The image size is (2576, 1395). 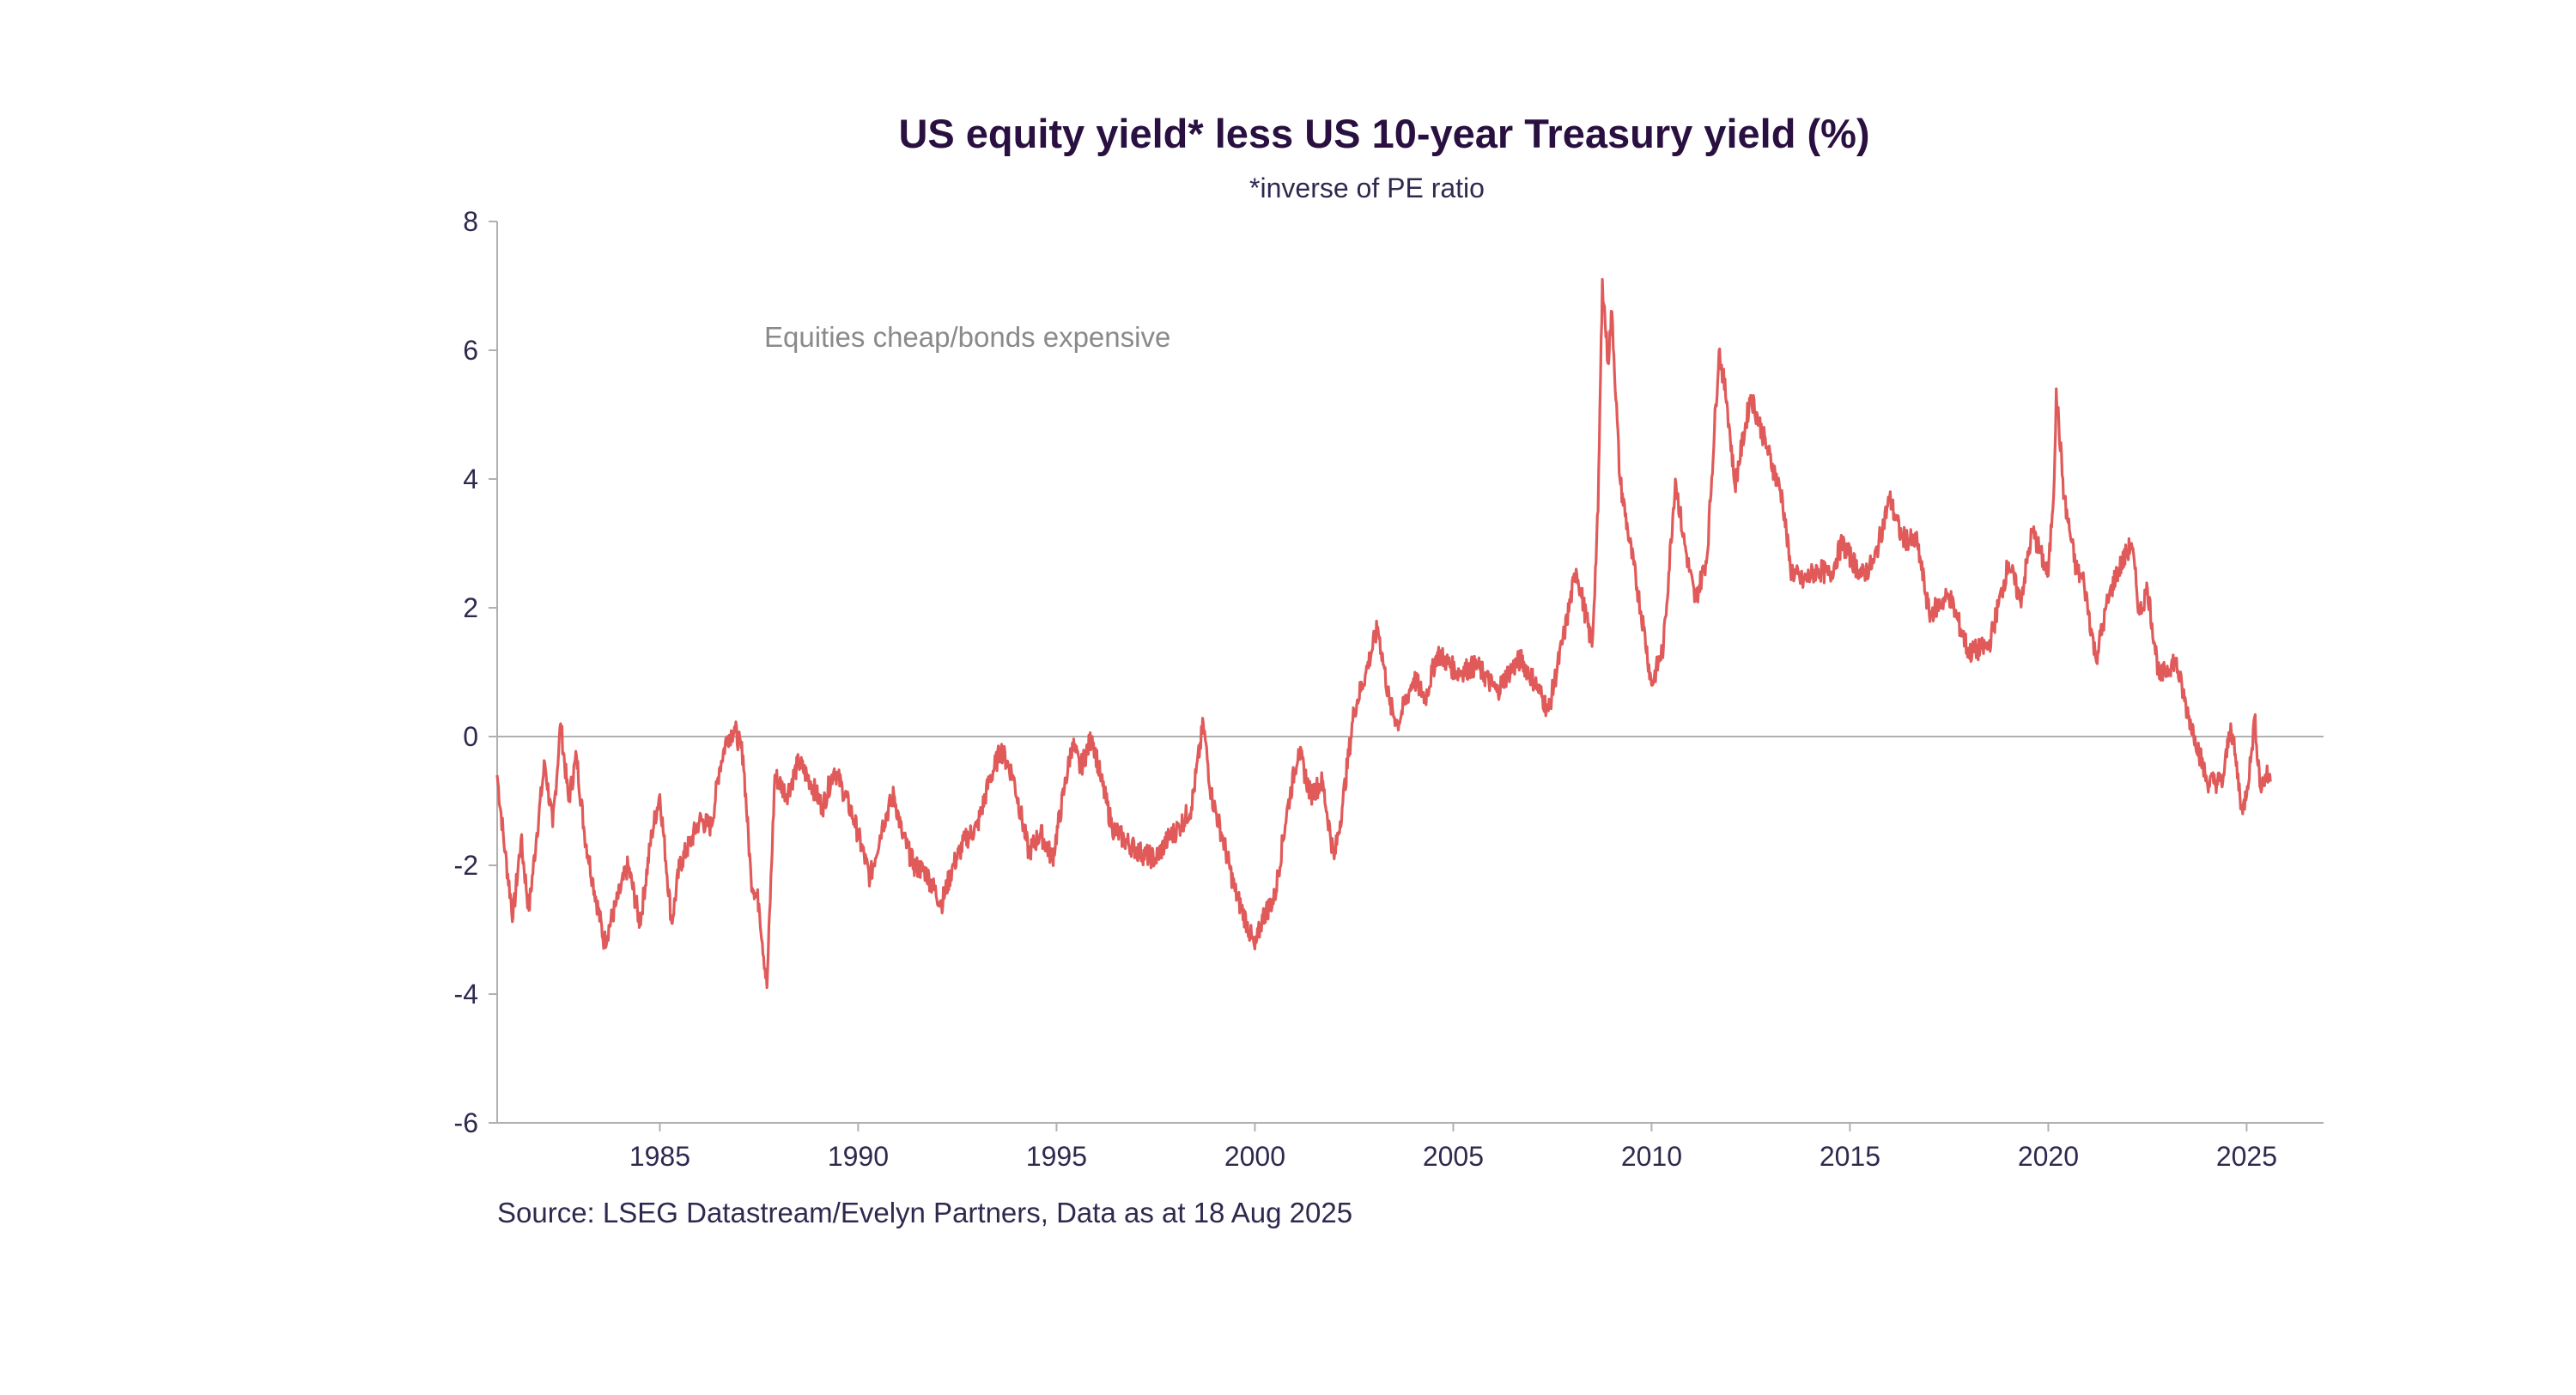 I want to click on y-tick-label: -6, so click(x=466, y=1123).